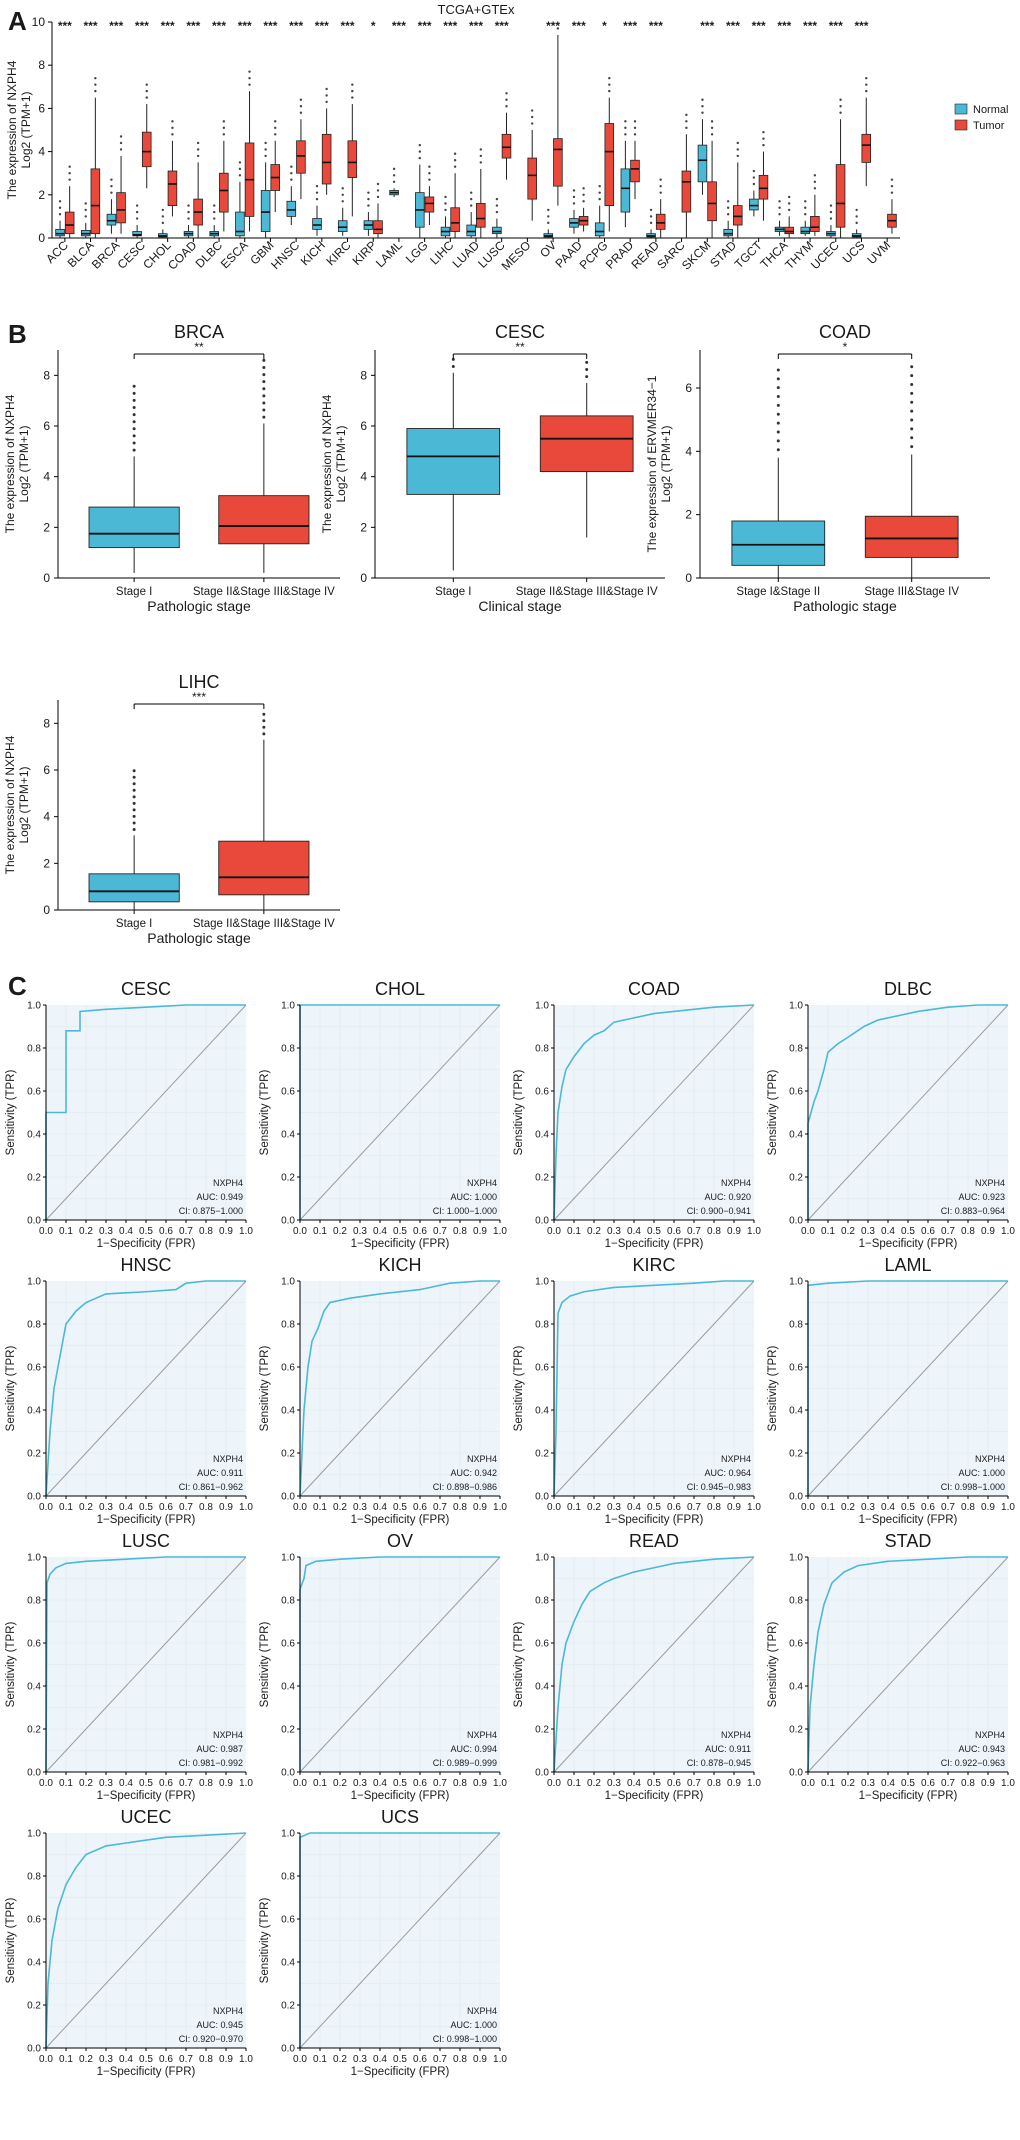  What do you see at coordinates (240, 162) in the screenshot?
I see `normal-esca-outlier` at bounding box center [240, 162].